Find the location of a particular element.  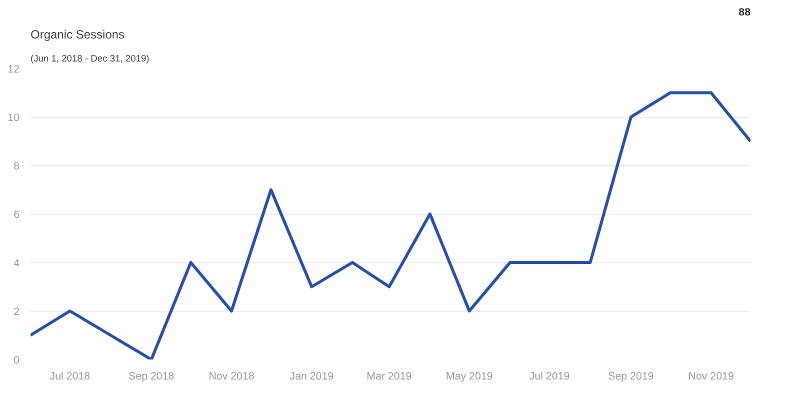

x-tick-label: Nov 2018 is located at coordinates (231, 376).